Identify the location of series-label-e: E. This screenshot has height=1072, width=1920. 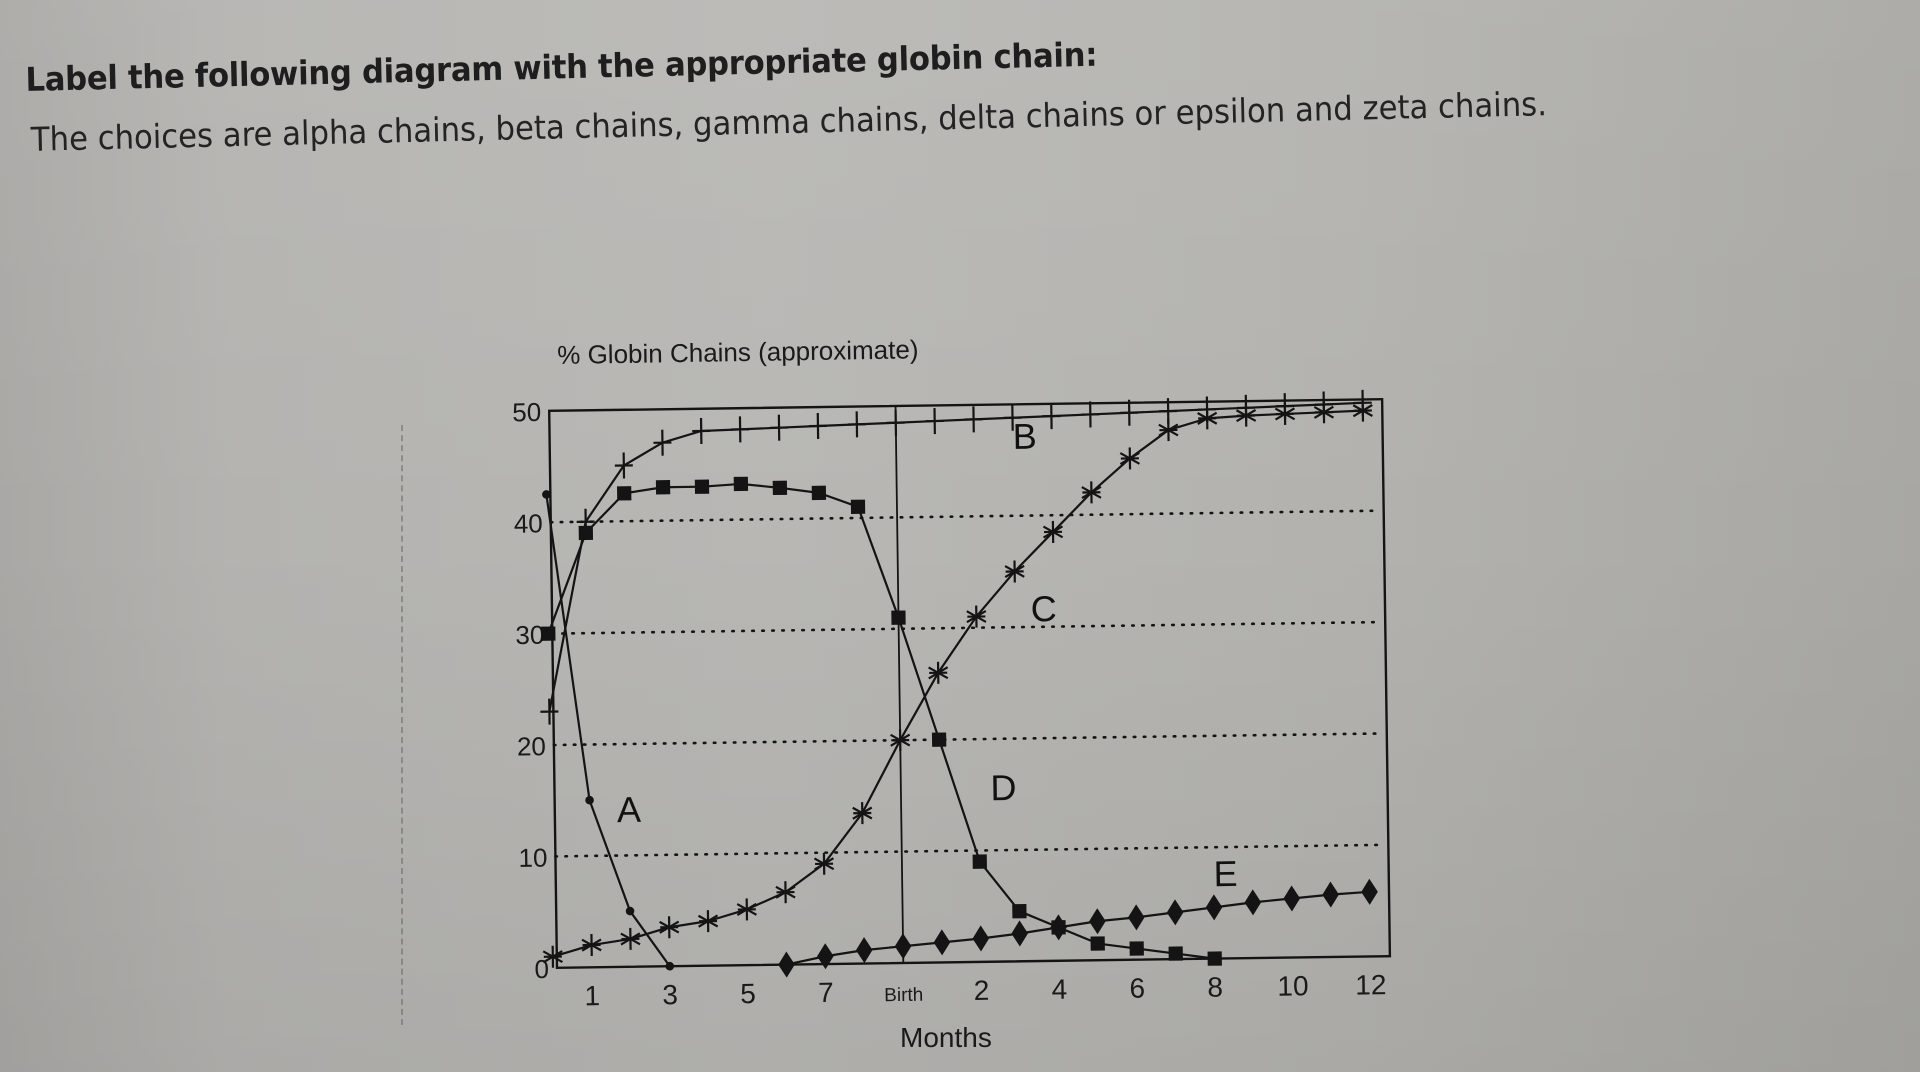
(1225, 873).